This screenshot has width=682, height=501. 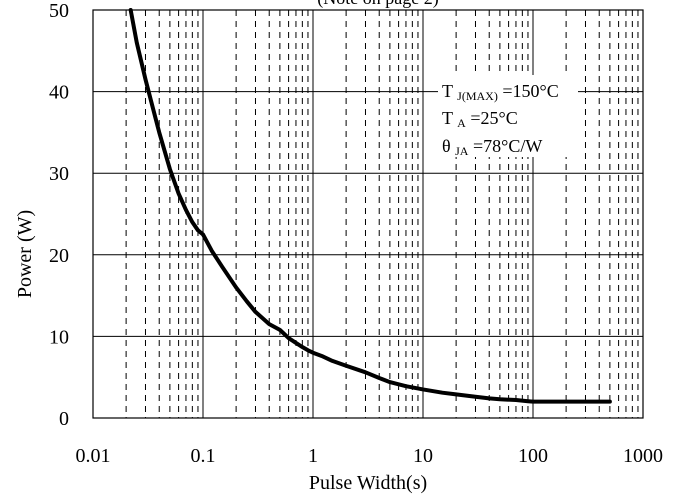 I want to click on x-tick-label: 0.01, so click(x=93, y=456).